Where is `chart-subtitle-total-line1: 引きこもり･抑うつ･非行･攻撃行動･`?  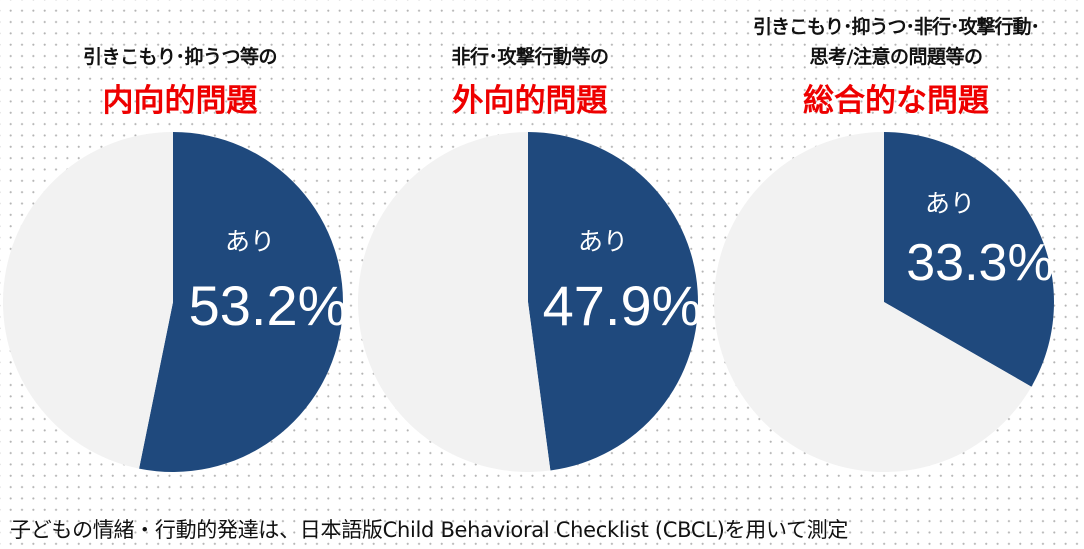 chart-subtitle-total-line1: 引きこもり･抑うつ･非行･攻撃行動･ is located at coordinates (896, 27).